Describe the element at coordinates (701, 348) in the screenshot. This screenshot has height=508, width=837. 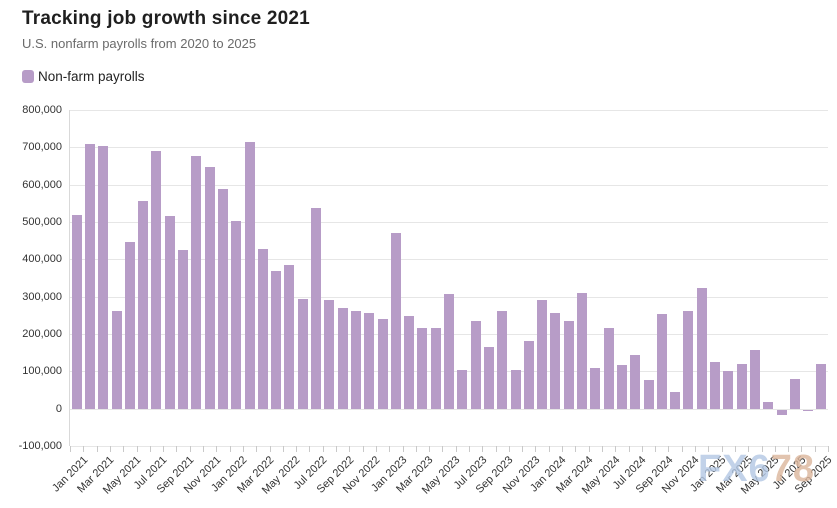
I see `bar-dec-2024` at that location.